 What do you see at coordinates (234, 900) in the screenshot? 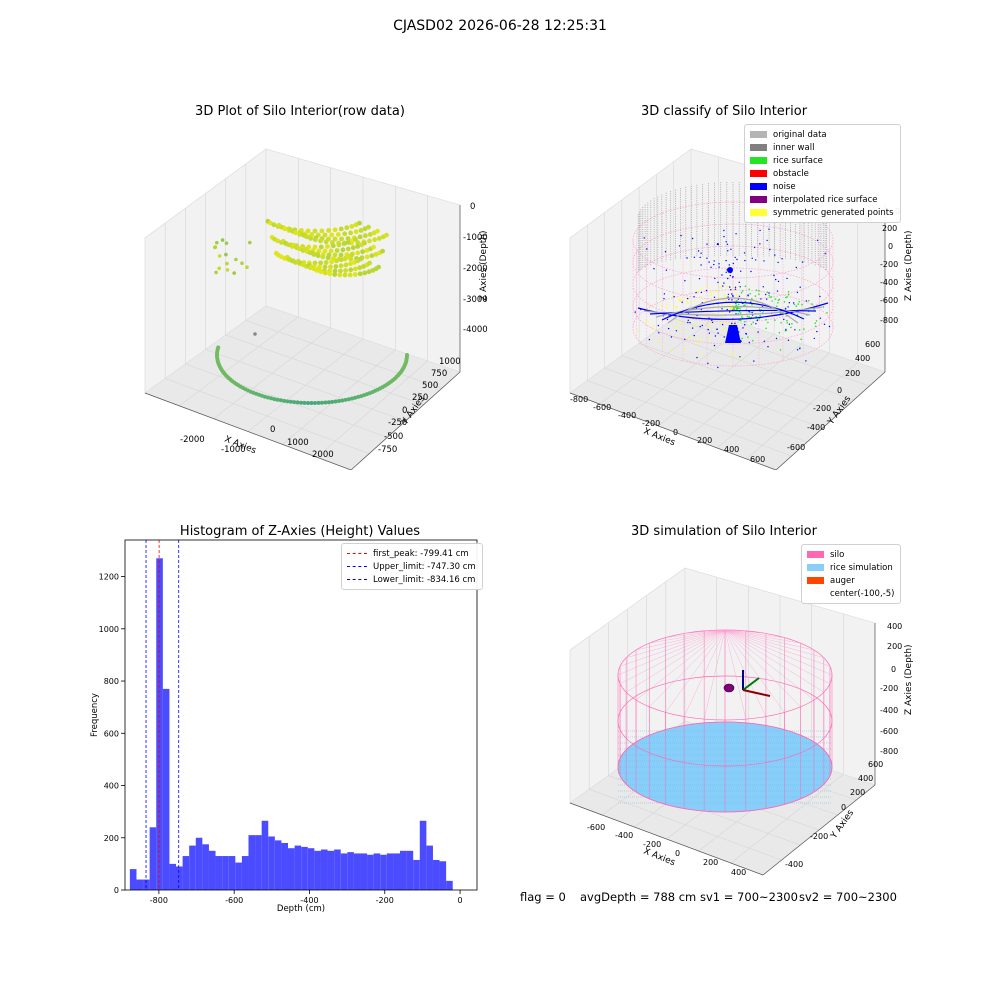
I see `histogram-xtick-label: -600` at bounding box center [234, 900].